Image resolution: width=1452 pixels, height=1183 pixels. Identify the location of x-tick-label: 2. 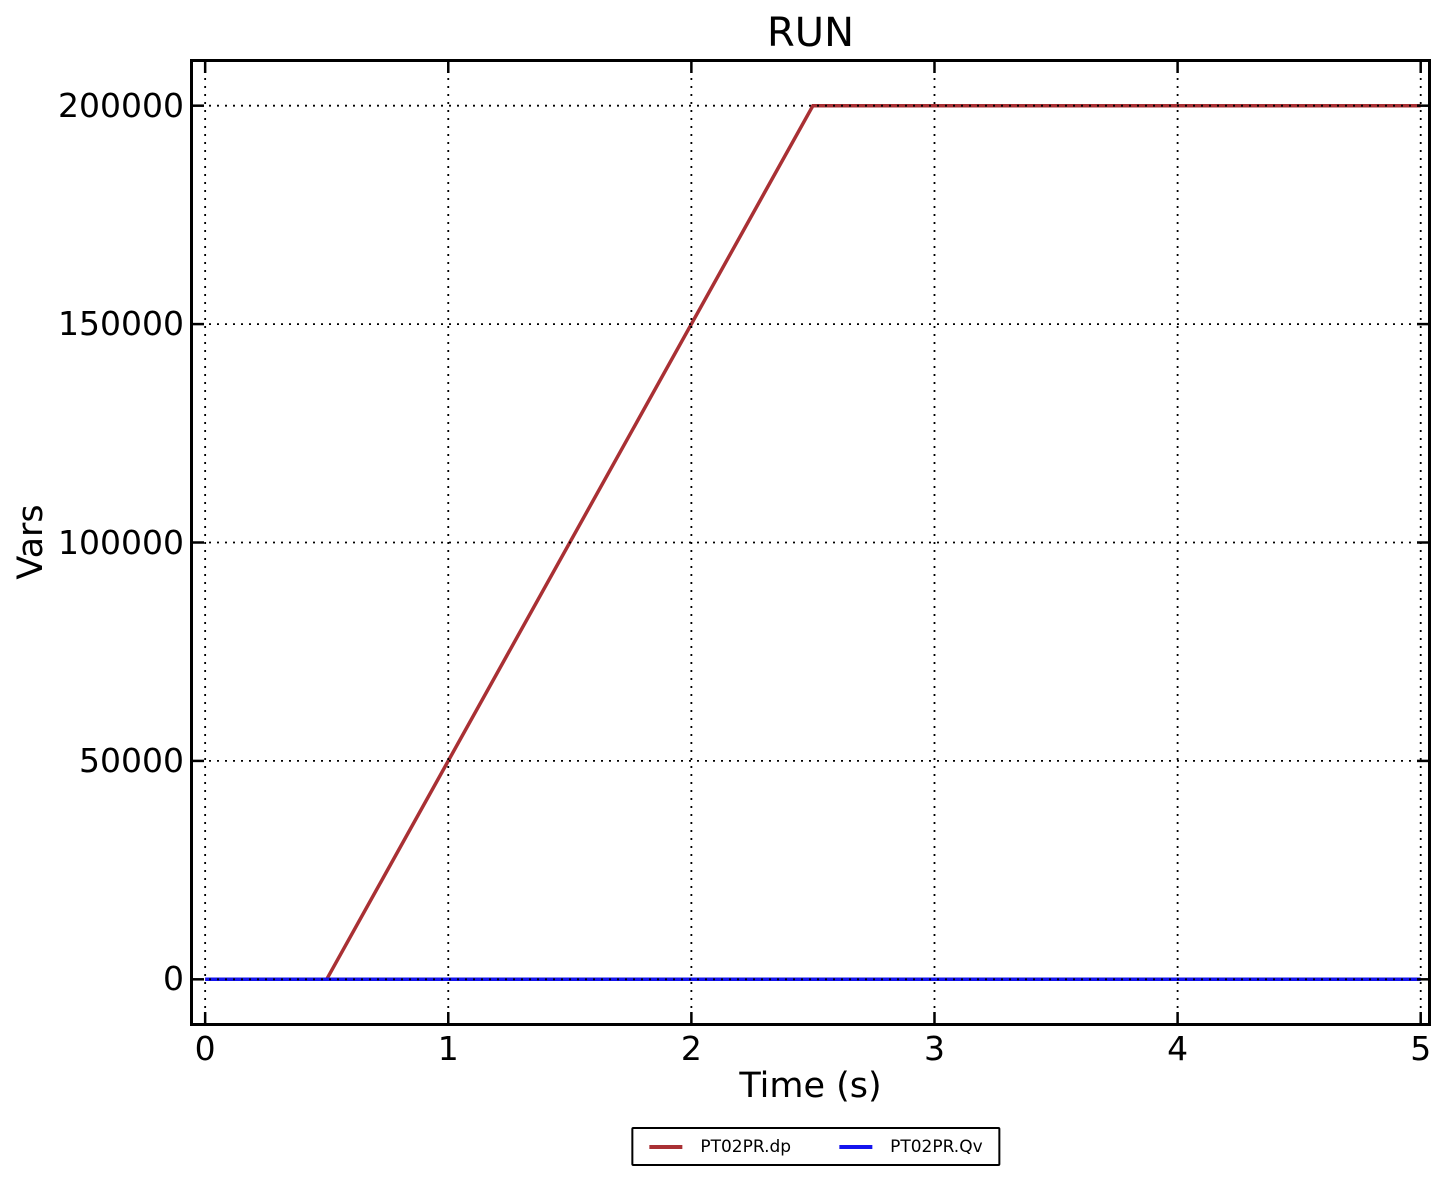
(691, 1048).